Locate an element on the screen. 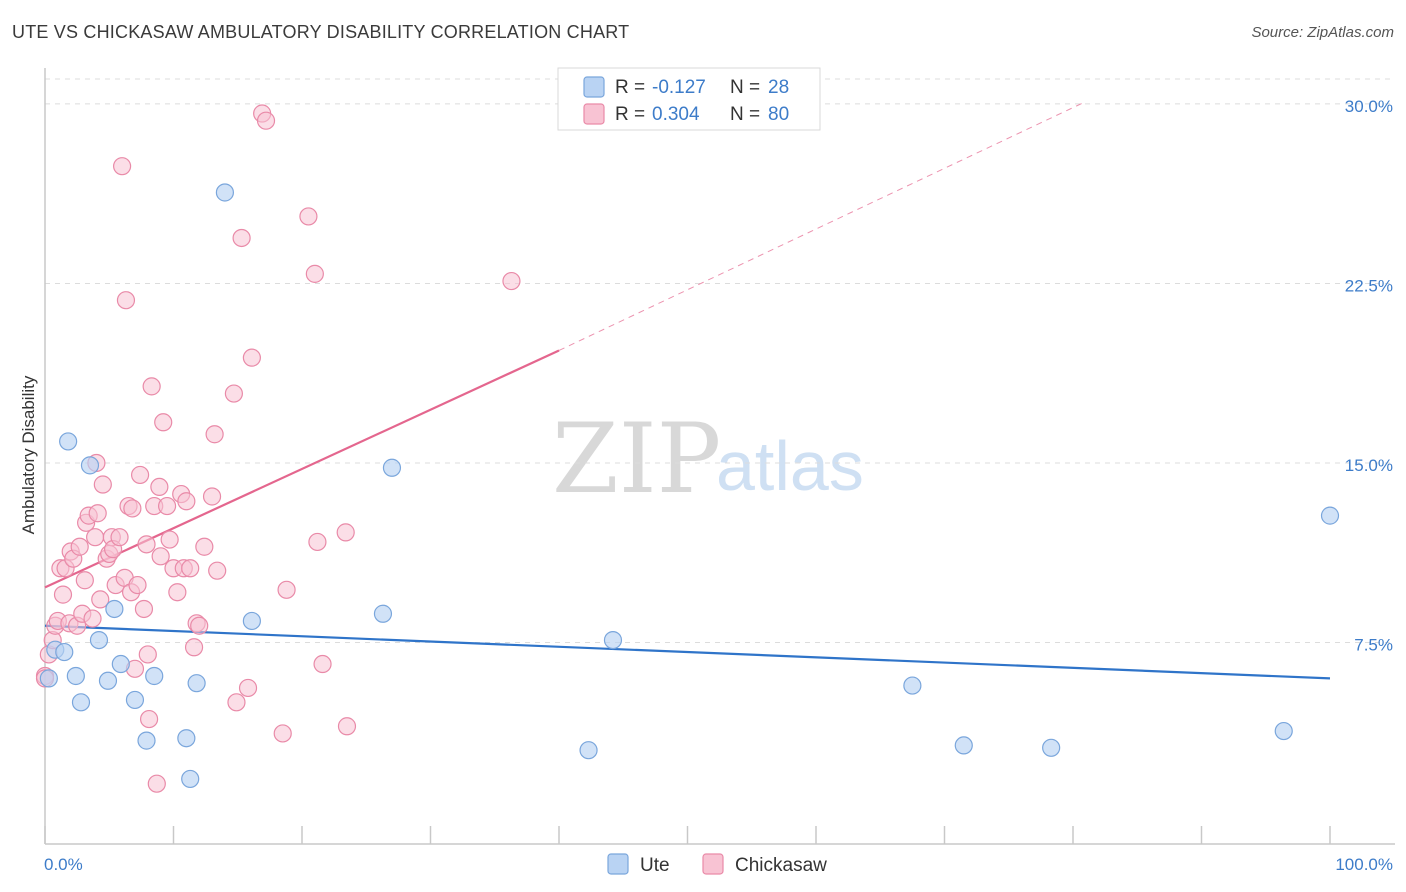 This screenshot has width=1406, height=892. legend-box: R = -0.127 N = 28 R = 0.304 N = 80 is located at coordinates (689, 99).